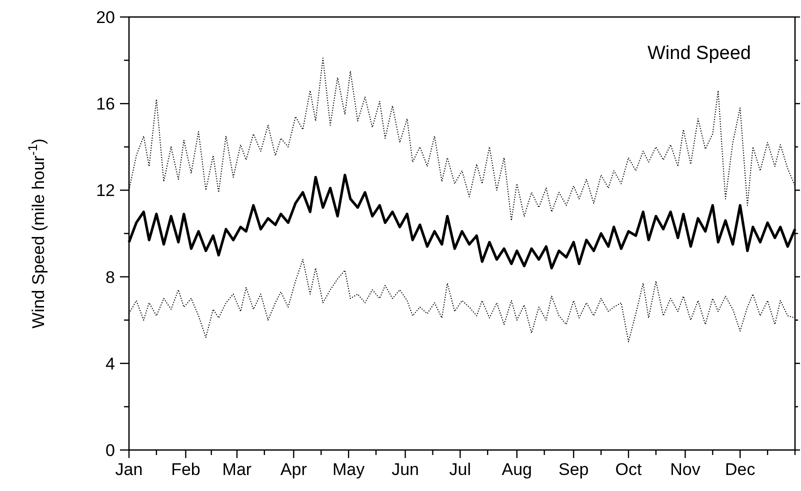  Describe the element at coordinates (517, 469) in the screenshot. I see `x-tick-label: Aug` at that location.